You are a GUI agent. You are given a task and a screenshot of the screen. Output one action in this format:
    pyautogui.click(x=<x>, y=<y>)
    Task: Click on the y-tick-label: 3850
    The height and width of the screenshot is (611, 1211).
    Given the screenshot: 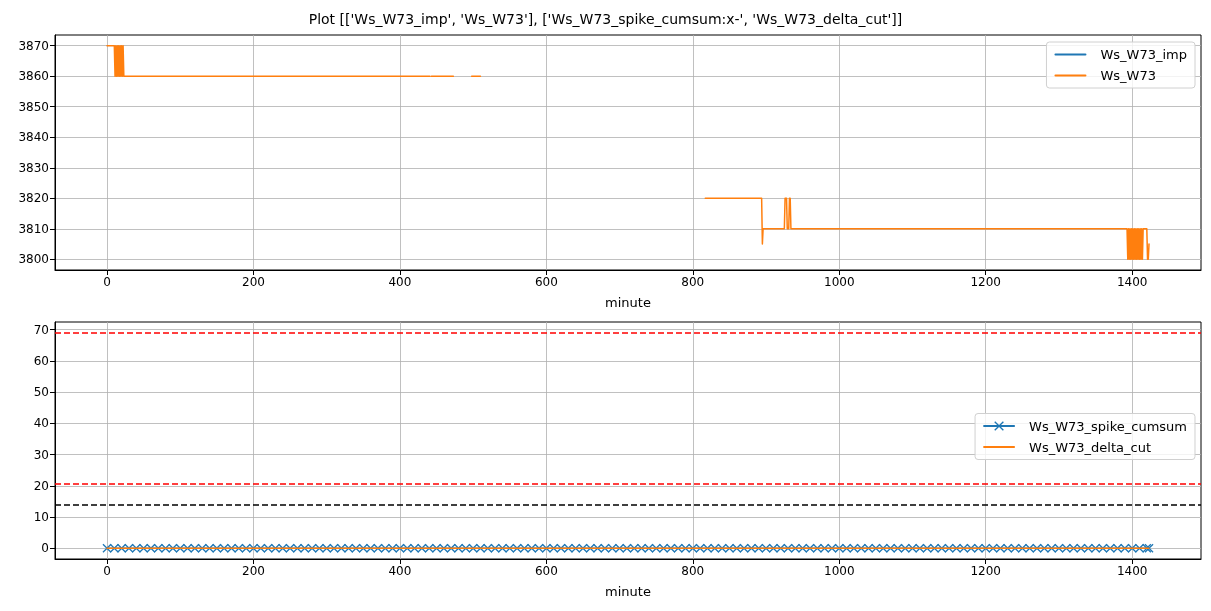 What is the action you would take?
    pyautogui.click(x=33, y=106)
    